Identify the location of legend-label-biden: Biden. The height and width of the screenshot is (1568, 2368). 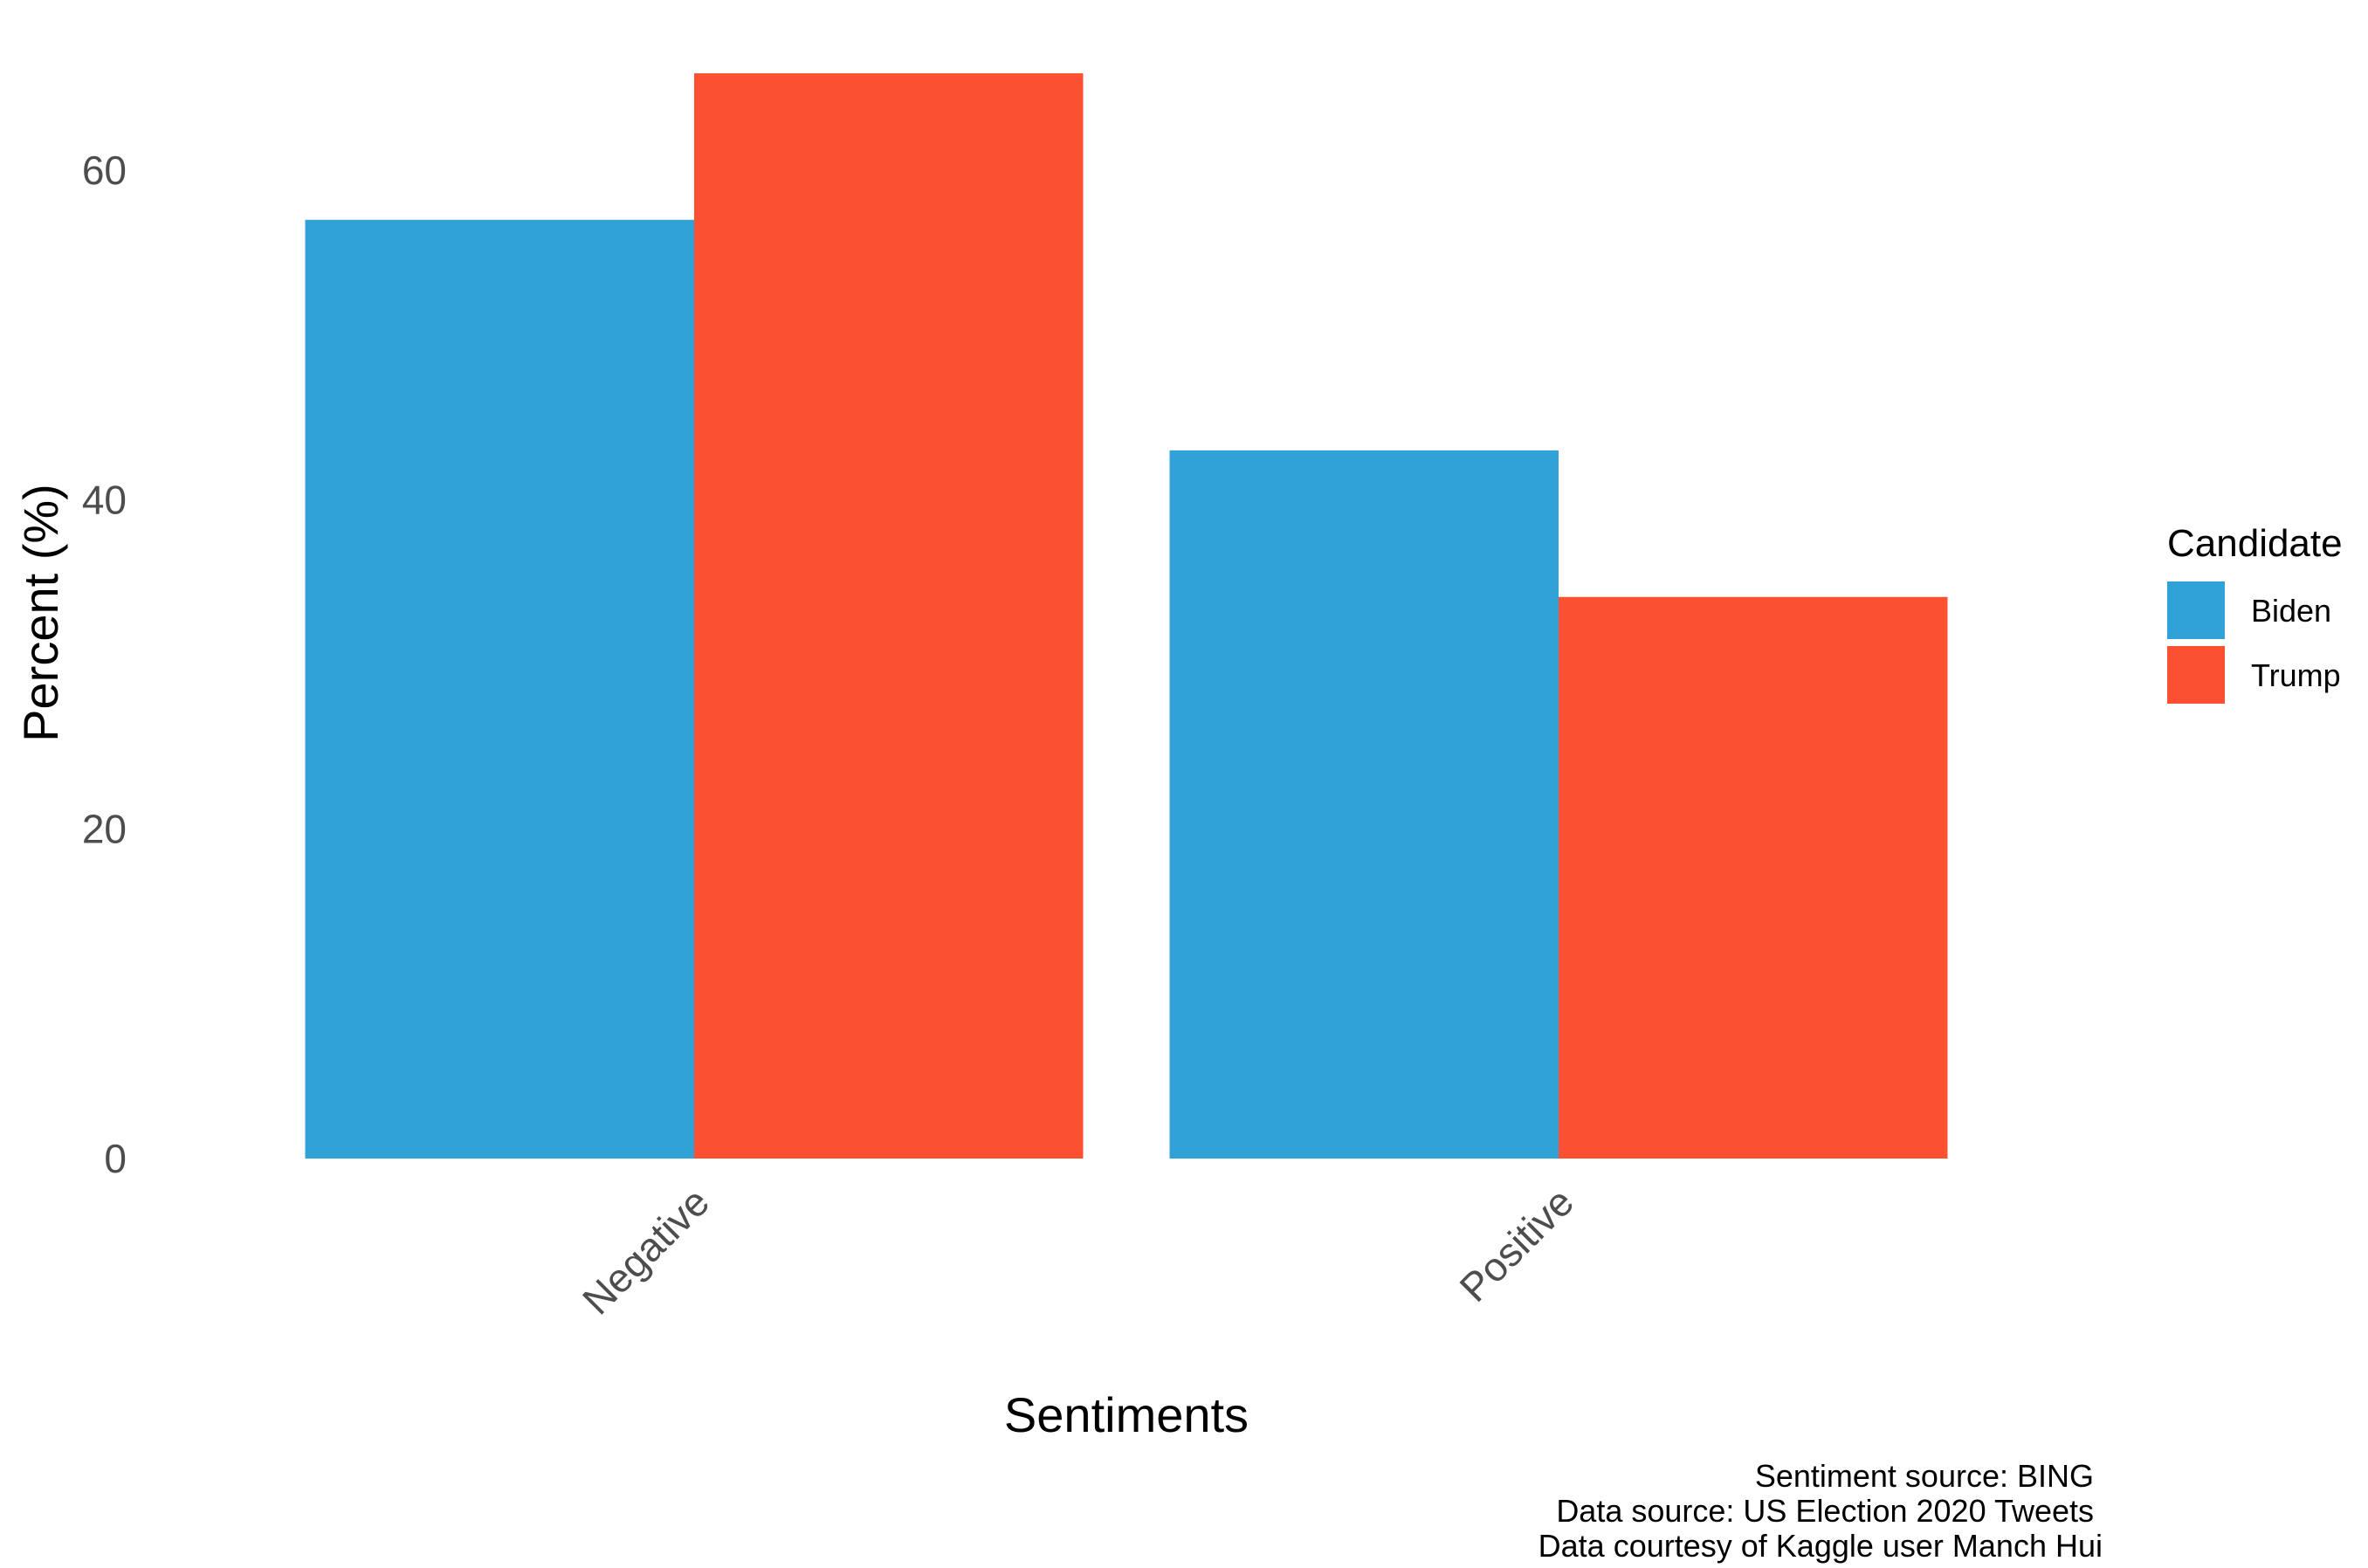
(2291, 611).